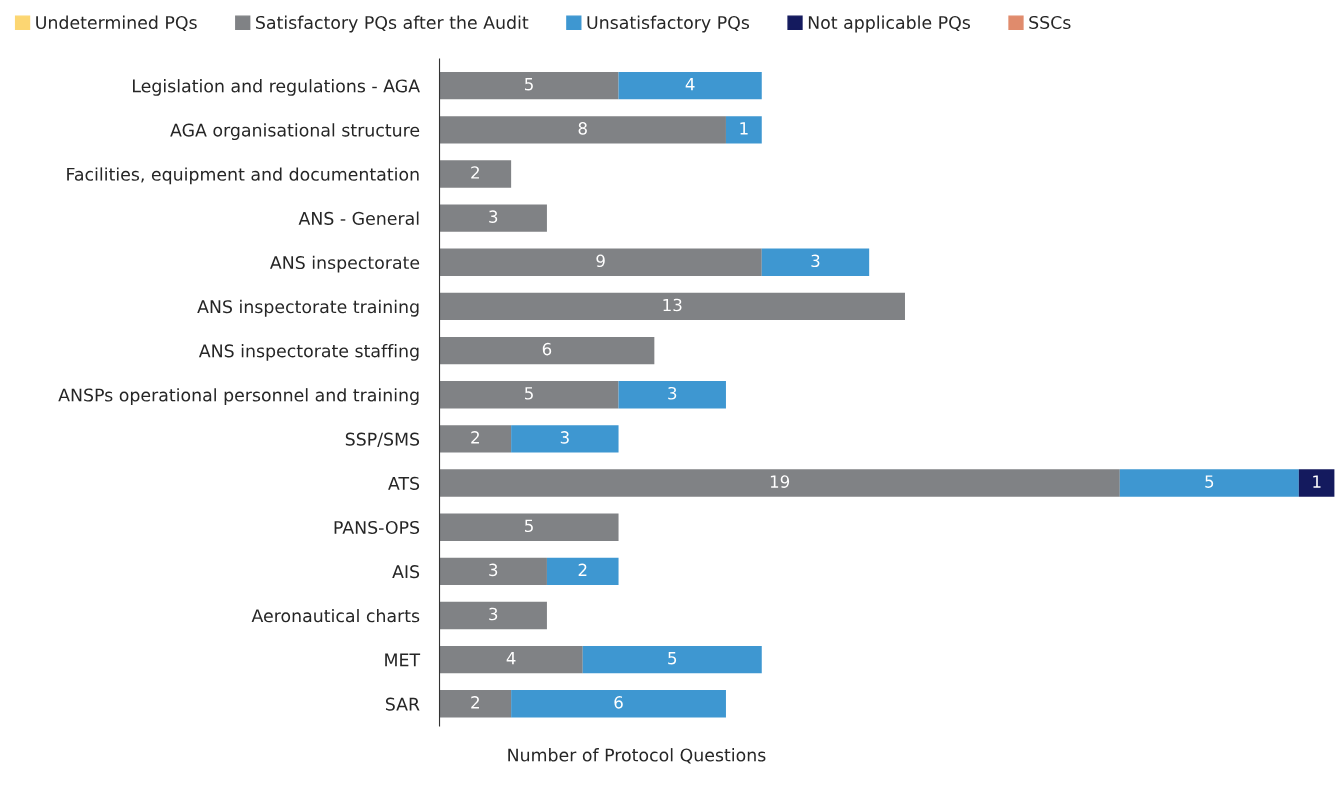  I want to click on y-tick-label: Facilities, equipment and documentation, so click(243, 176).